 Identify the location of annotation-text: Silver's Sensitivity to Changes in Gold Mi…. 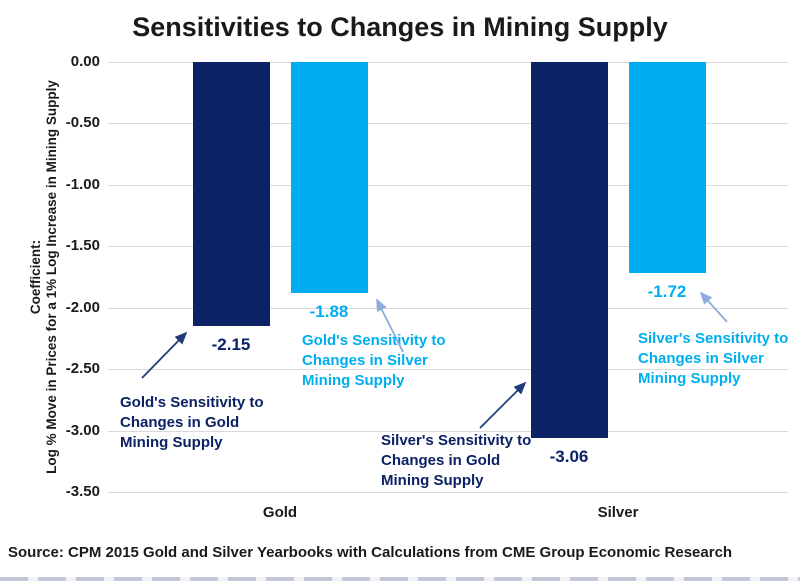
(456, 461).